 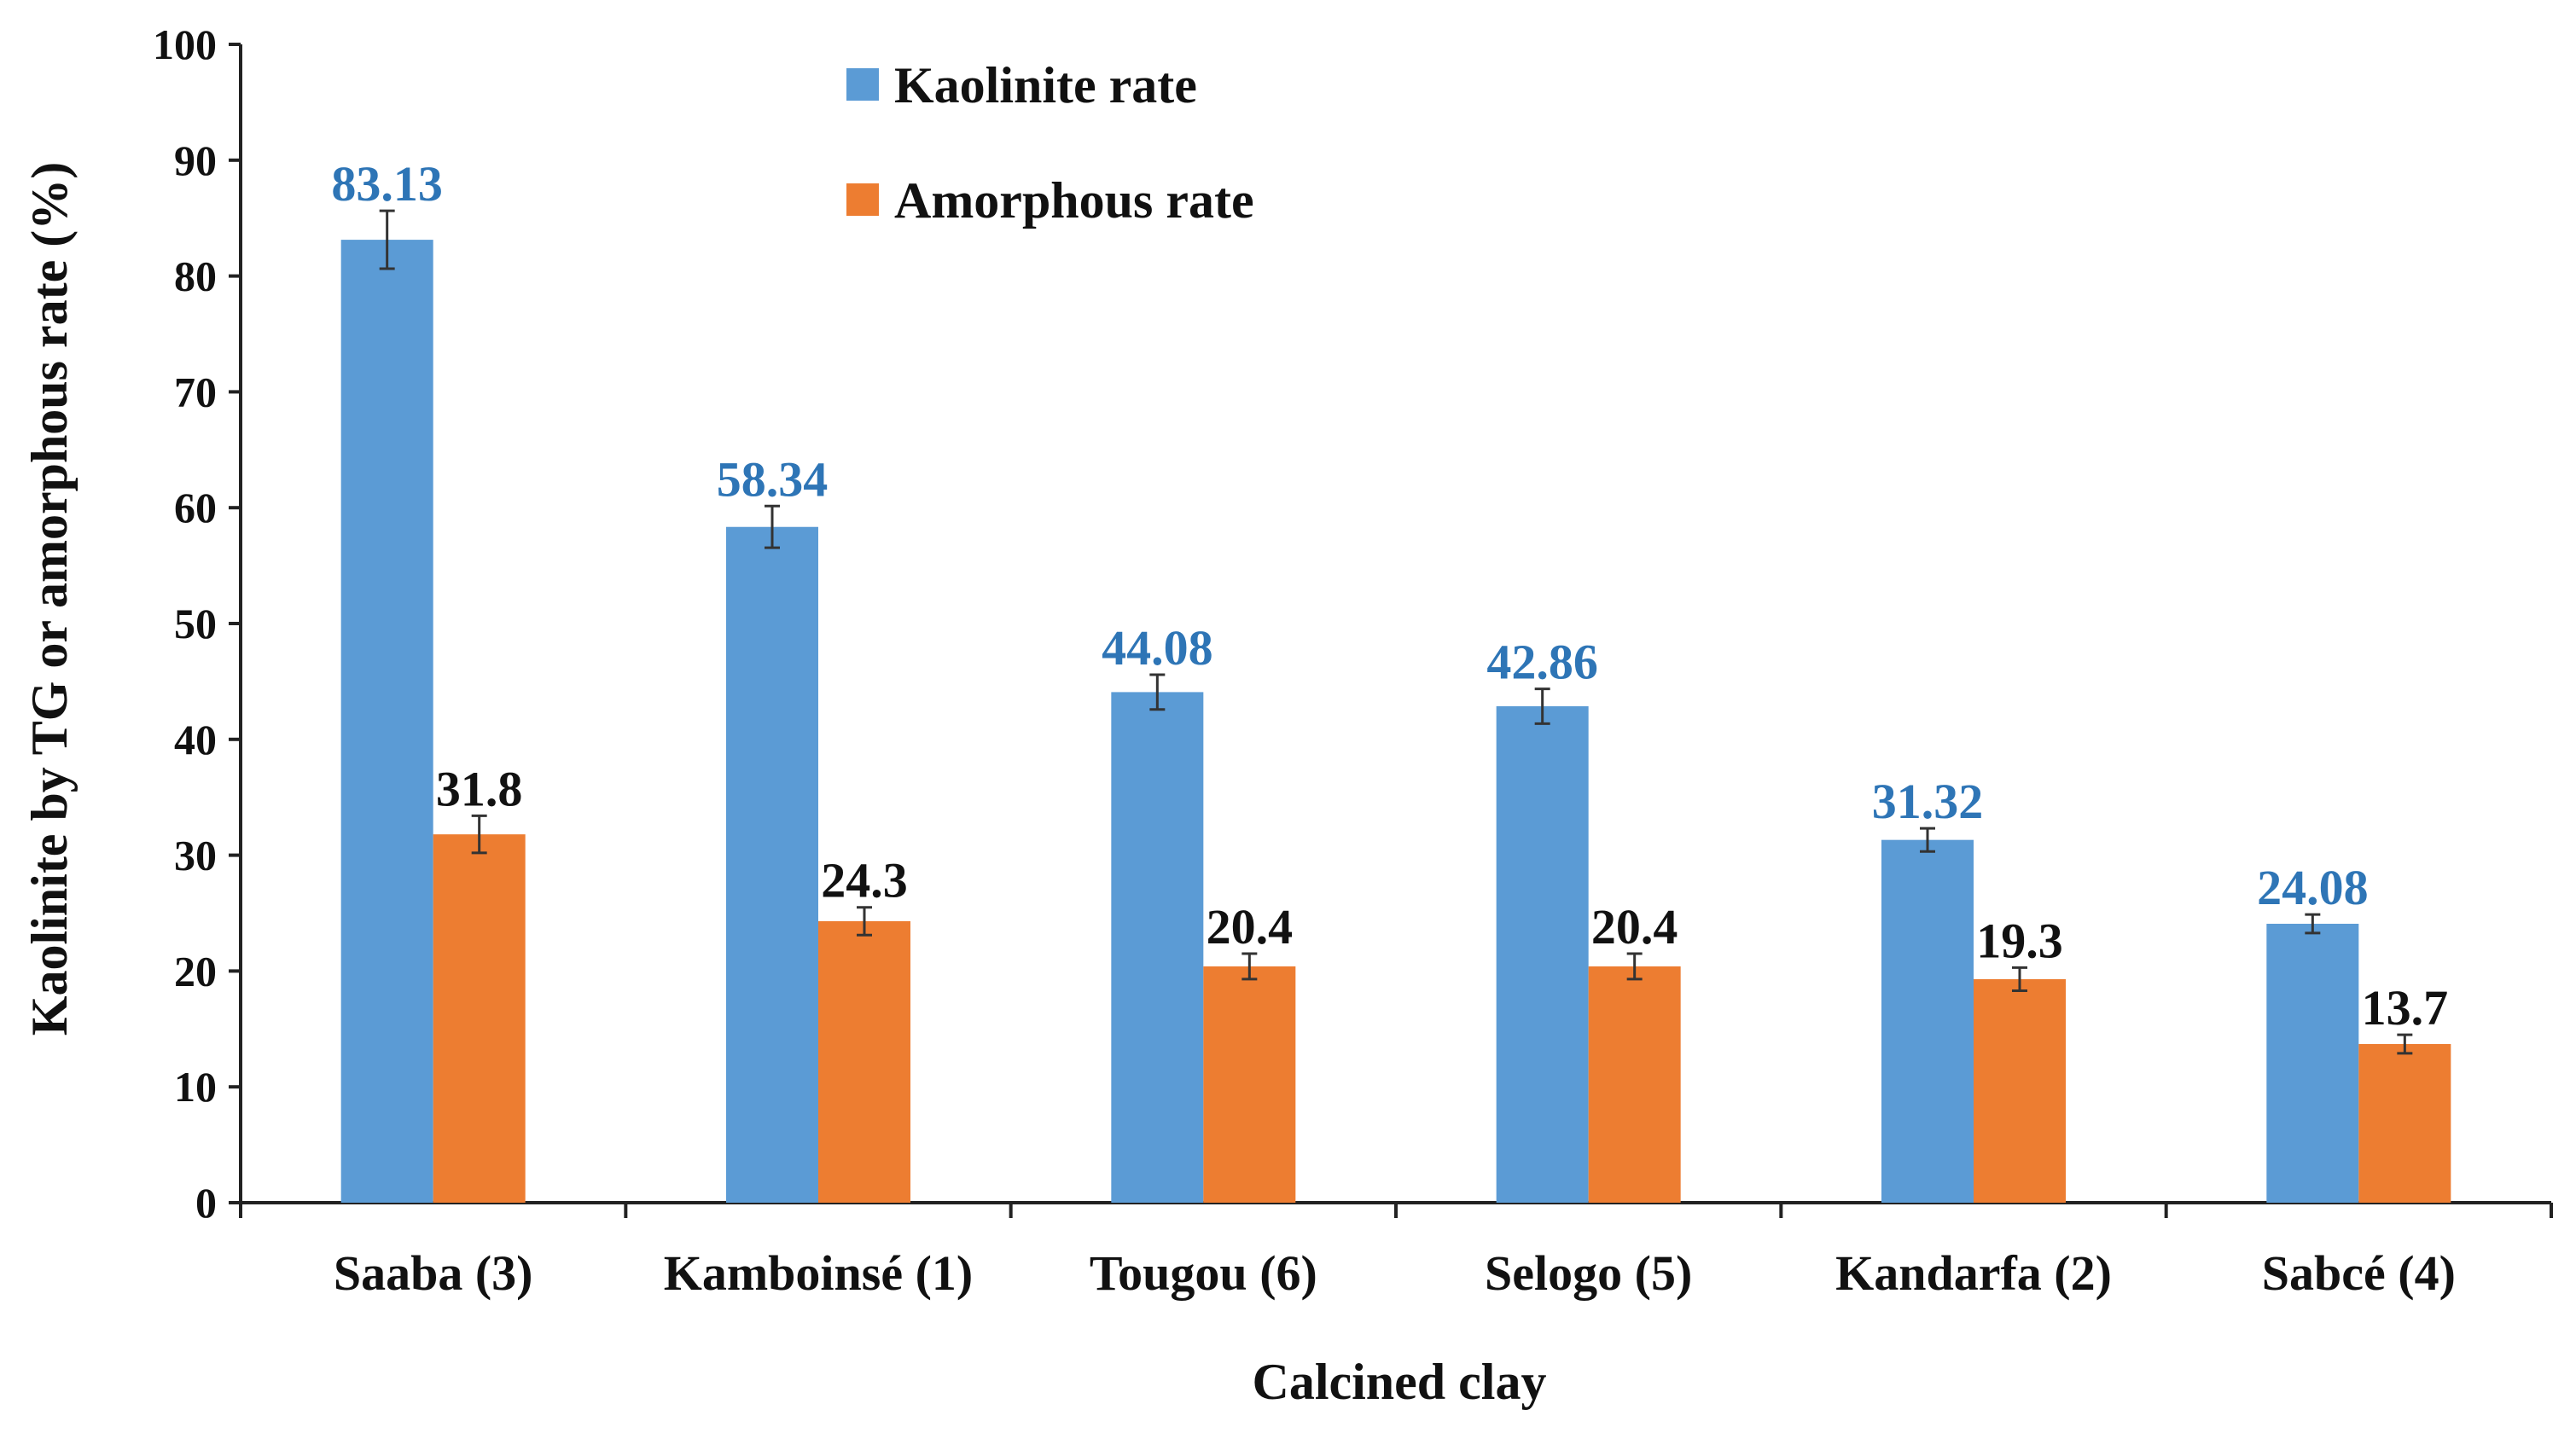 What do you see at coordinates (185, 44) in the screenshot?
I see `y-tick-label: 100` at bounding box center [185, 44].